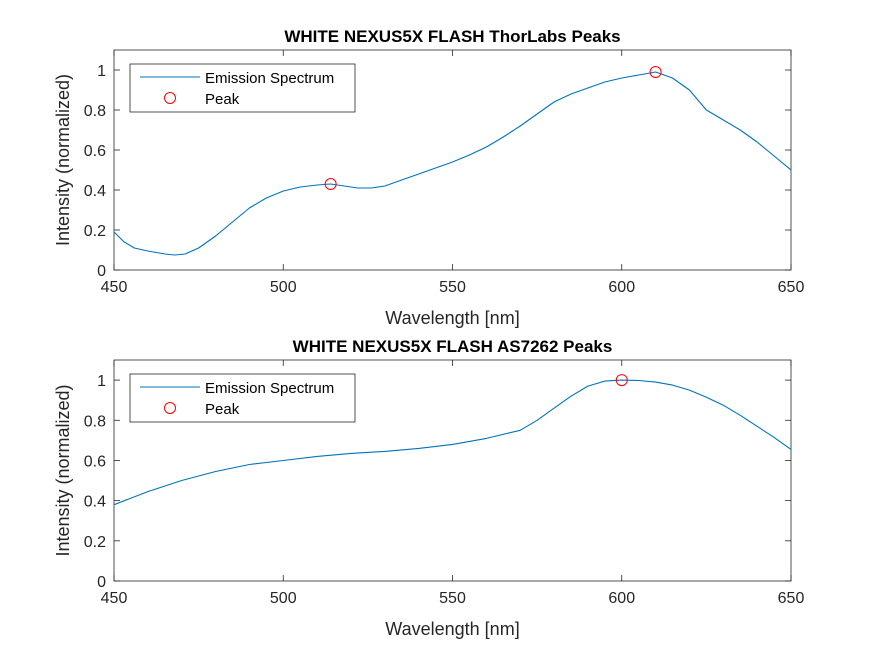  Describe the element at coordinates (452, 36) in the screenshot. I see `chart-title: WHITE NEXUS5X FLASH ThorLabs Peaks` at that location.